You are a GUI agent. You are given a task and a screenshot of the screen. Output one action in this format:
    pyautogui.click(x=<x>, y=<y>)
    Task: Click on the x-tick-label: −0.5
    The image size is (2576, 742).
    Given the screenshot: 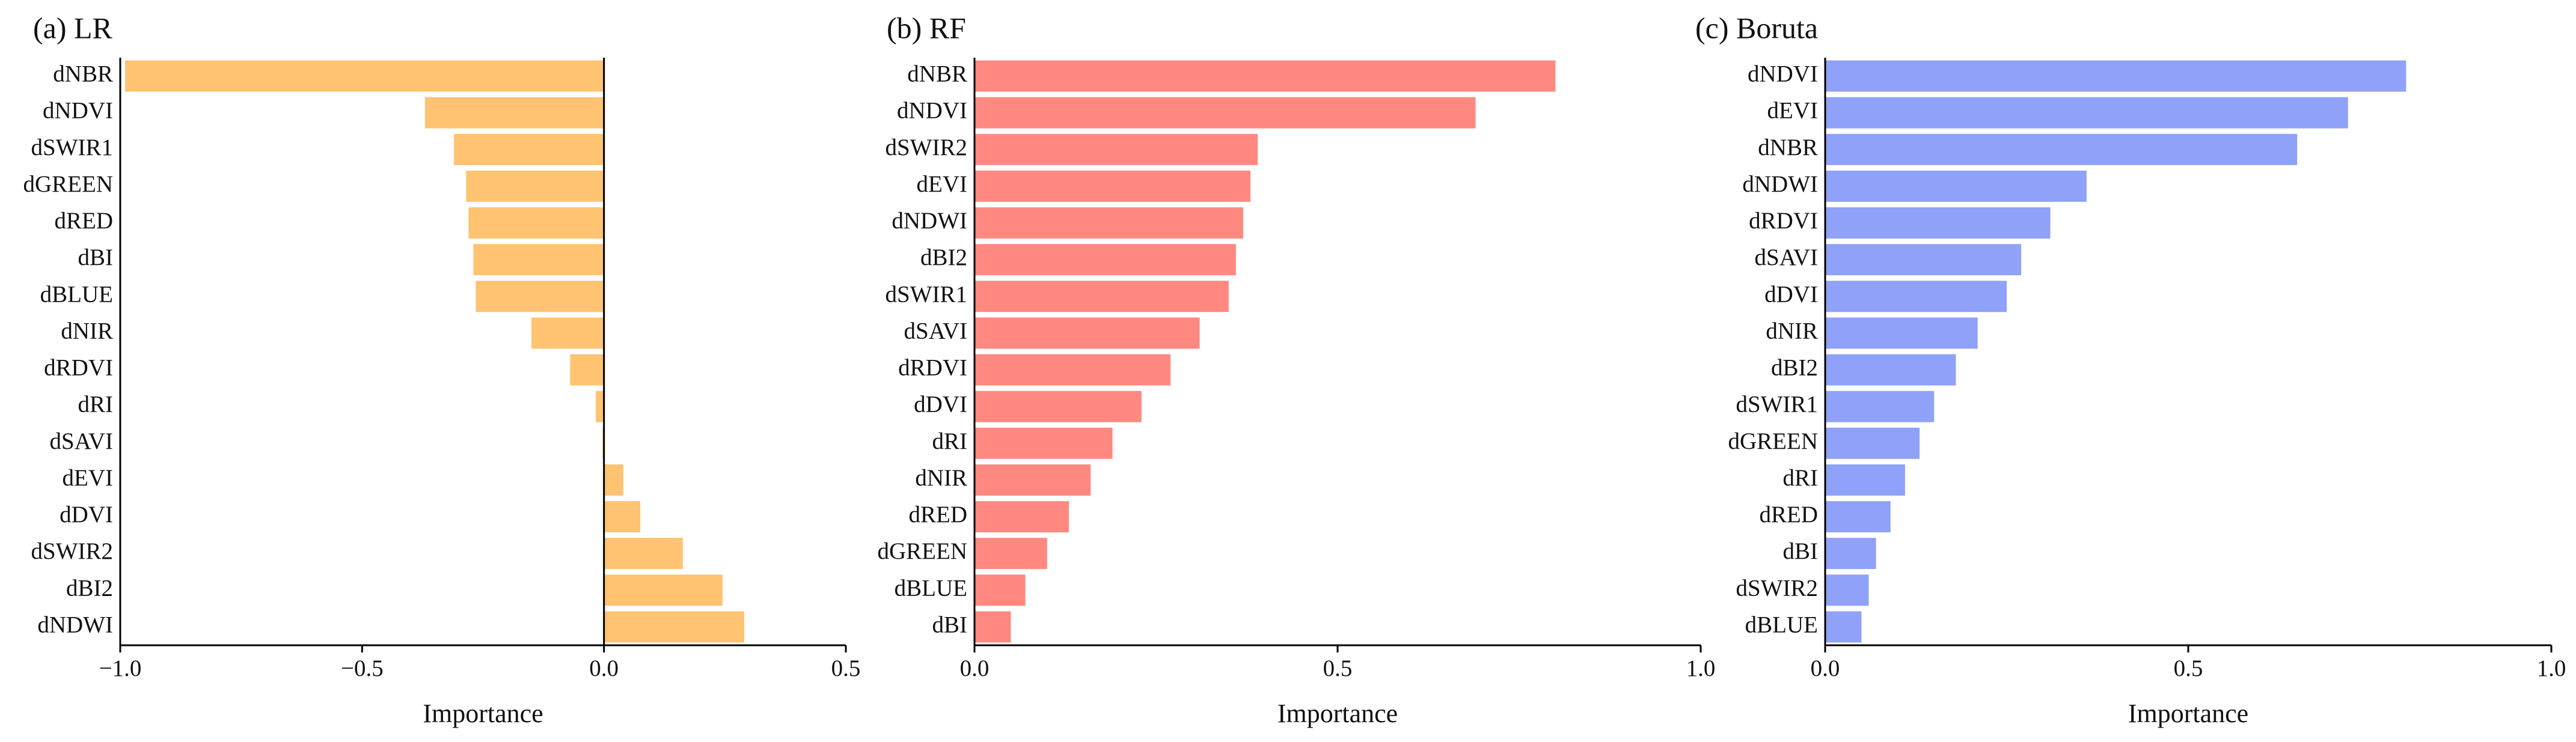 What is the action you would take?
    pyautogui.click(x=362, y=668)
    